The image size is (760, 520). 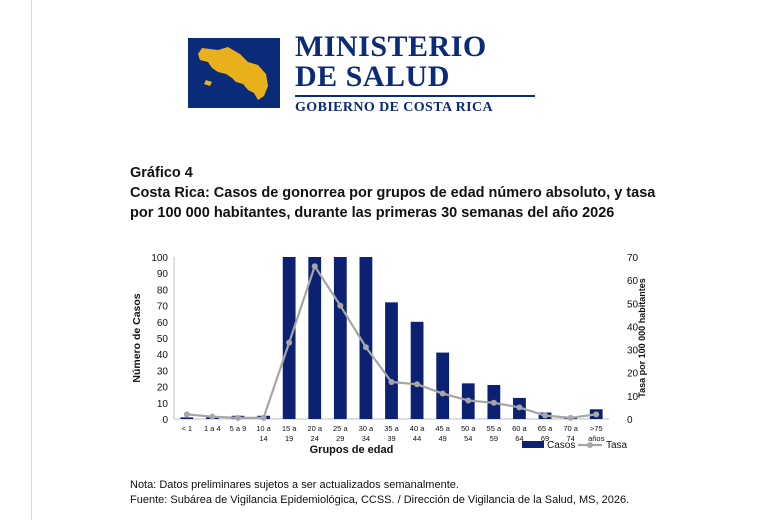 What do you see at coordinates (633, 258) in the screenshot?
I see `y2-tick-label: 70` at bounding box center [633, 258].